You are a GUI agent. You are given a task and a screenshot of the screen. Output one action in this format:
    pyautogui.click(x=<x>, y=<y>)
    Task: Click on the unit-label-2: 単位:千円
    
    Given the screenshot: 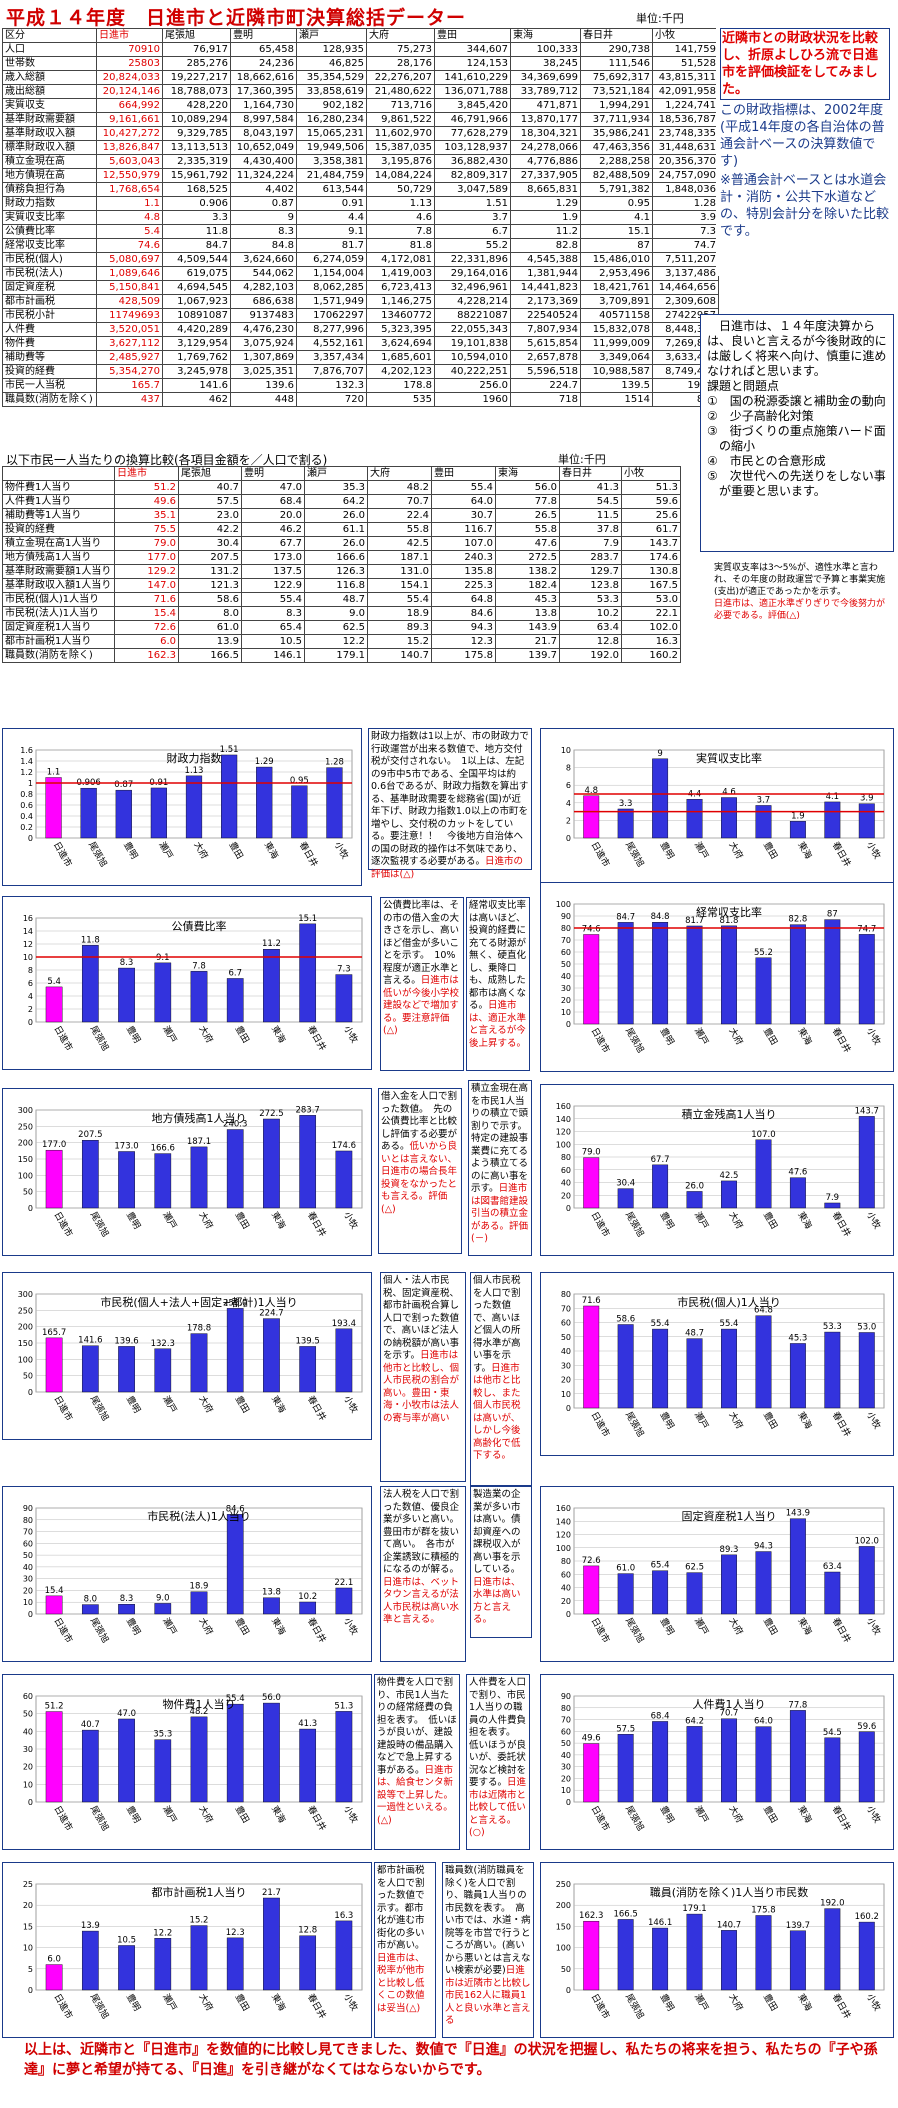 What is the action you would take?
    pyautogui.click(x=582, y=459)
    